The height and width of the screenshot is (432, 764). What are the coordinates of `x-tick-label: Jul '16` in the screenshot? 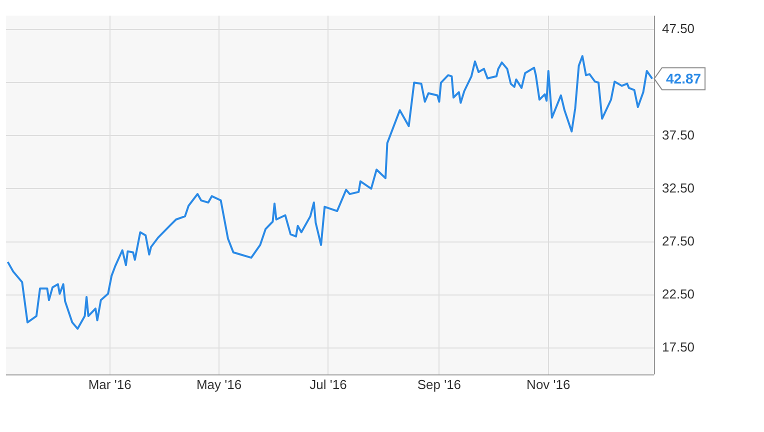 It's located at (328, 384).